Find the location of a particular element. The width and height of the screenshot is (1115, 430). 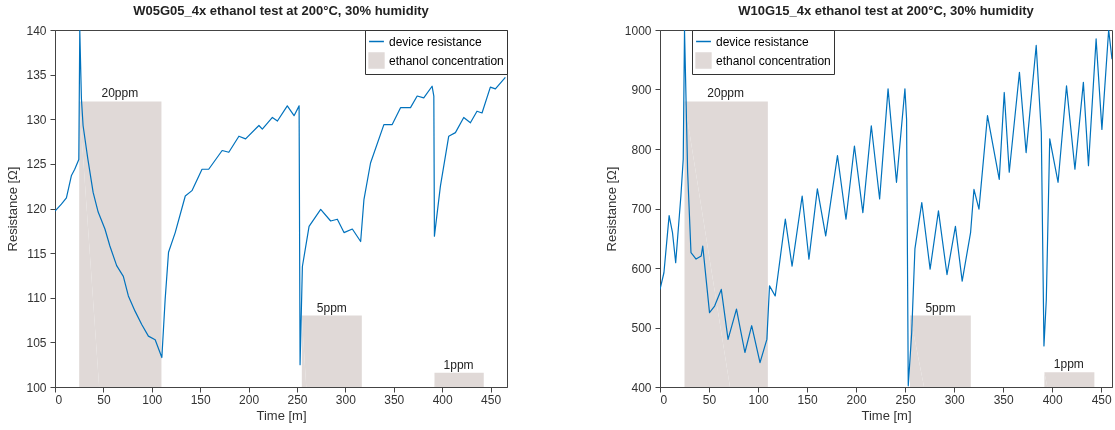

y-tick-label: 800 is located at coordinates (641, 149).